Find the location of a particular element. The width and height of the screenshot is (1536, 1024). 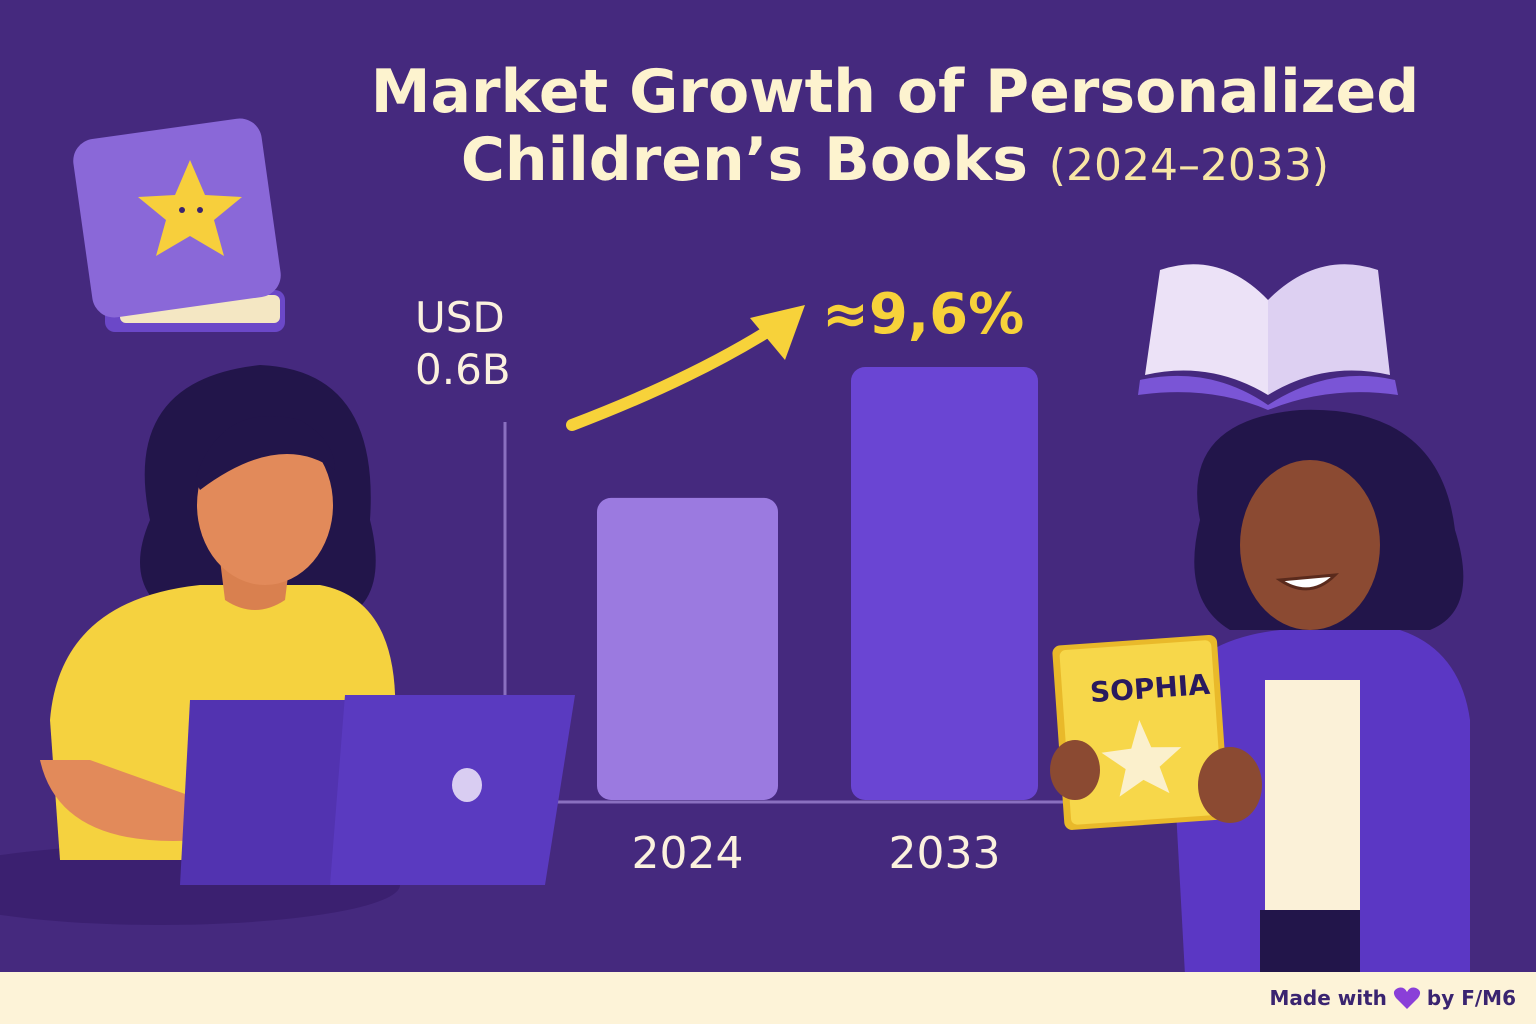

growth-arrow is located at coordinates (671, 377).